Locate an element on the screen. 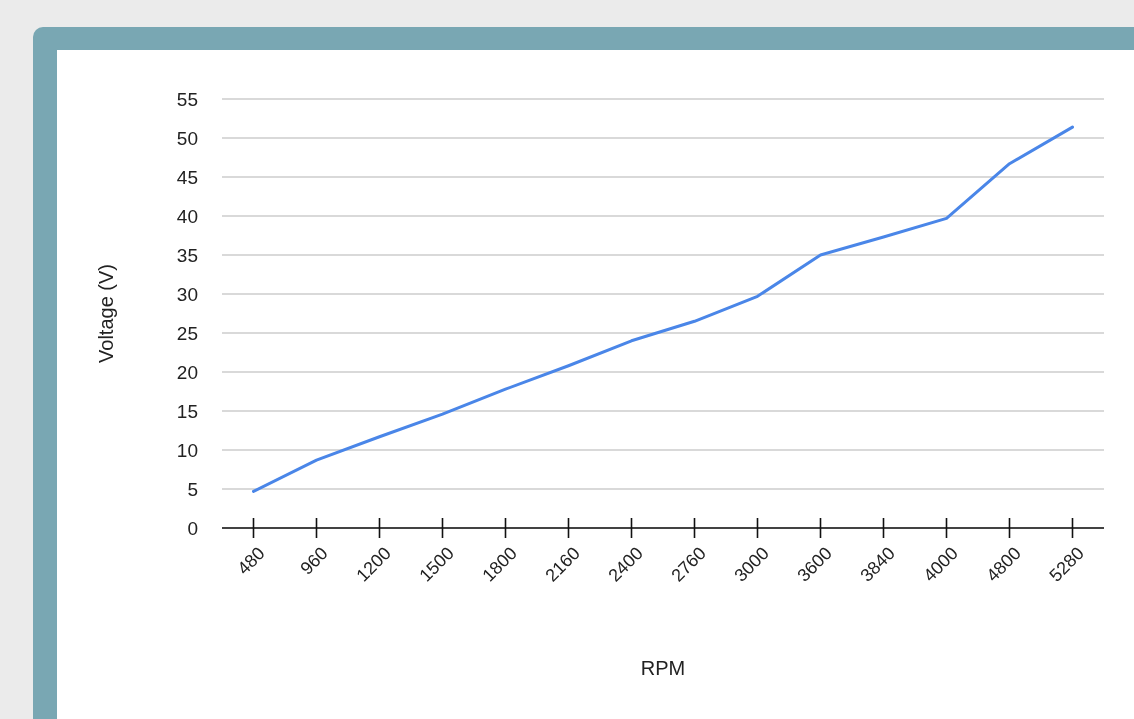  y-tick-label: 10 is located at coordinates (187, 450).